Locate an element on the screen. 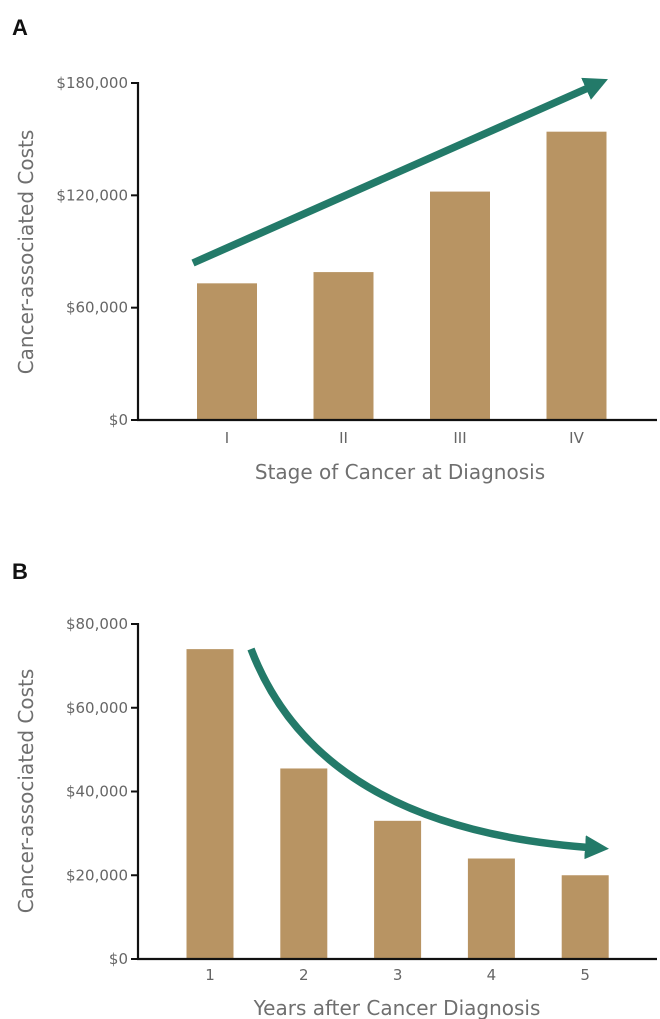 The image size is (660, 1019). chart-a-y-axis-title: Cancer-associated Costs is located at coordinates (26, 252).